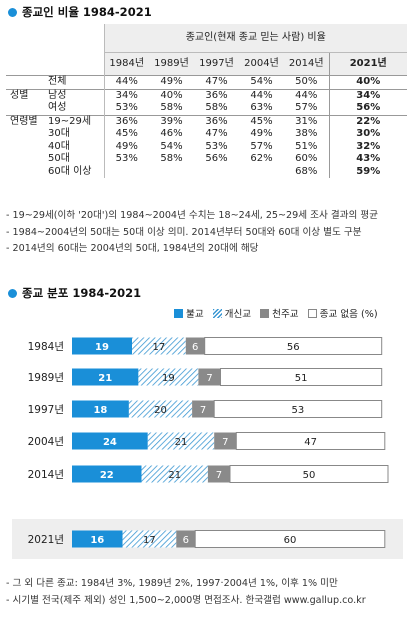 Image resolution: width=414 pixels, height=617 pixels. Describe the element at coordinates (306, 82) in the screenshot. I see `table-cell: 50%` at that location.